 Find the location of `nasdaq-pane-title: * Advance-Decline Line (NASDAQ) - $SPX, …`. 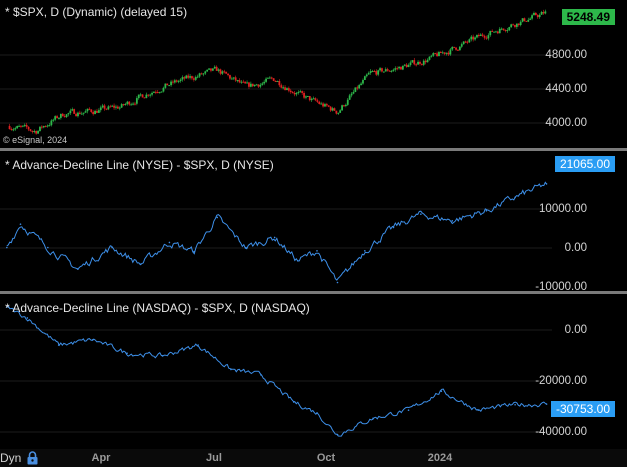

nasdaq-pane-title: * Advance-Decline Line (NASDAQ) - $SPX, … is located at coordinates (157, 308).